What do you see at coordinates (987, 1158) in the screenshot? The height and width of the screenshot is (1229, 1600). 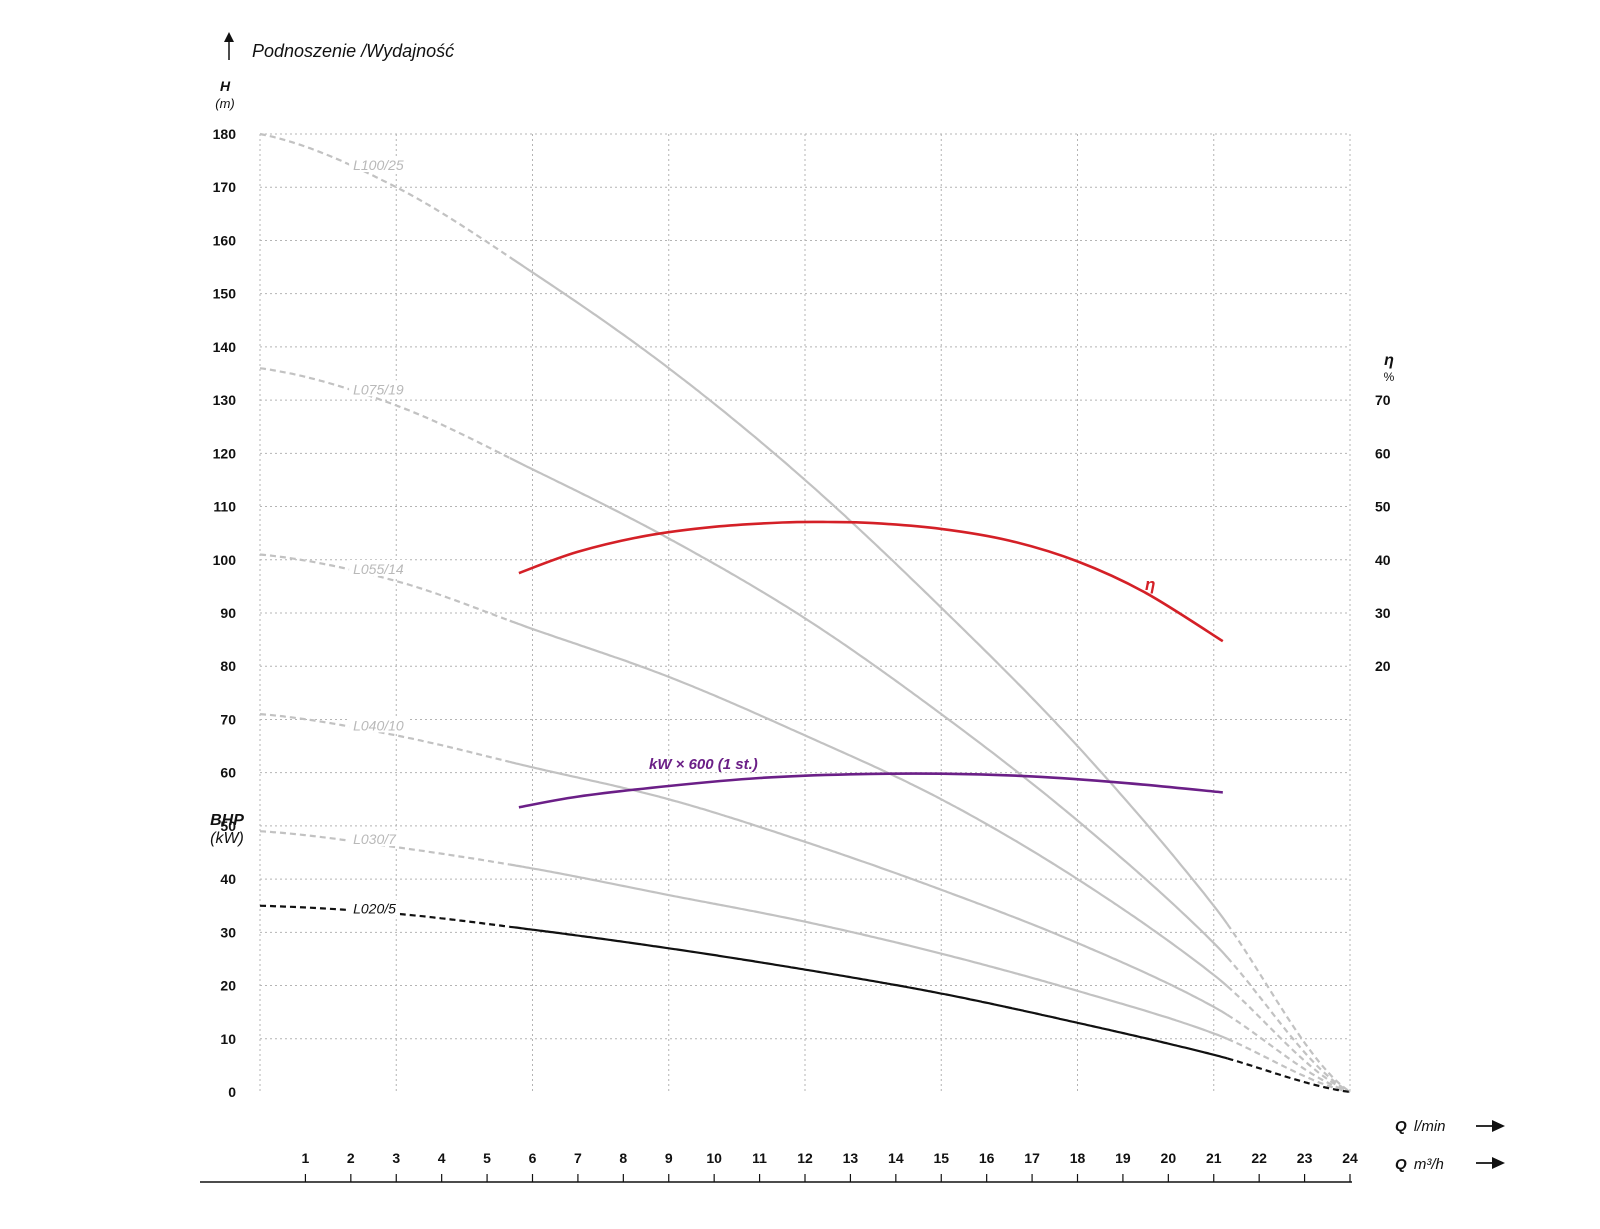 I see `x-tick-label-m3h: 16` at bounding box center [987, 1158].